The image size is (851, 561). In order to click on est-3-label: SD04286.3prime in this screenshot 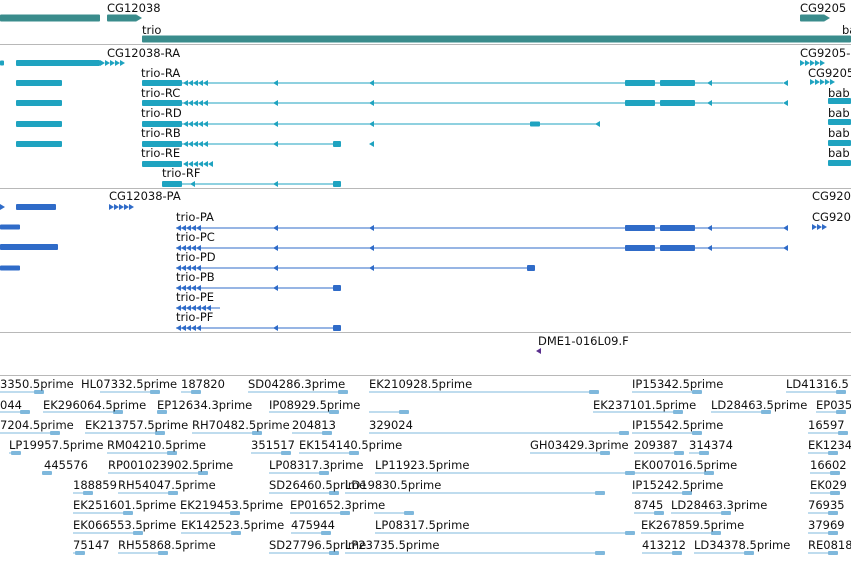, I will do `click(297, 384)`.